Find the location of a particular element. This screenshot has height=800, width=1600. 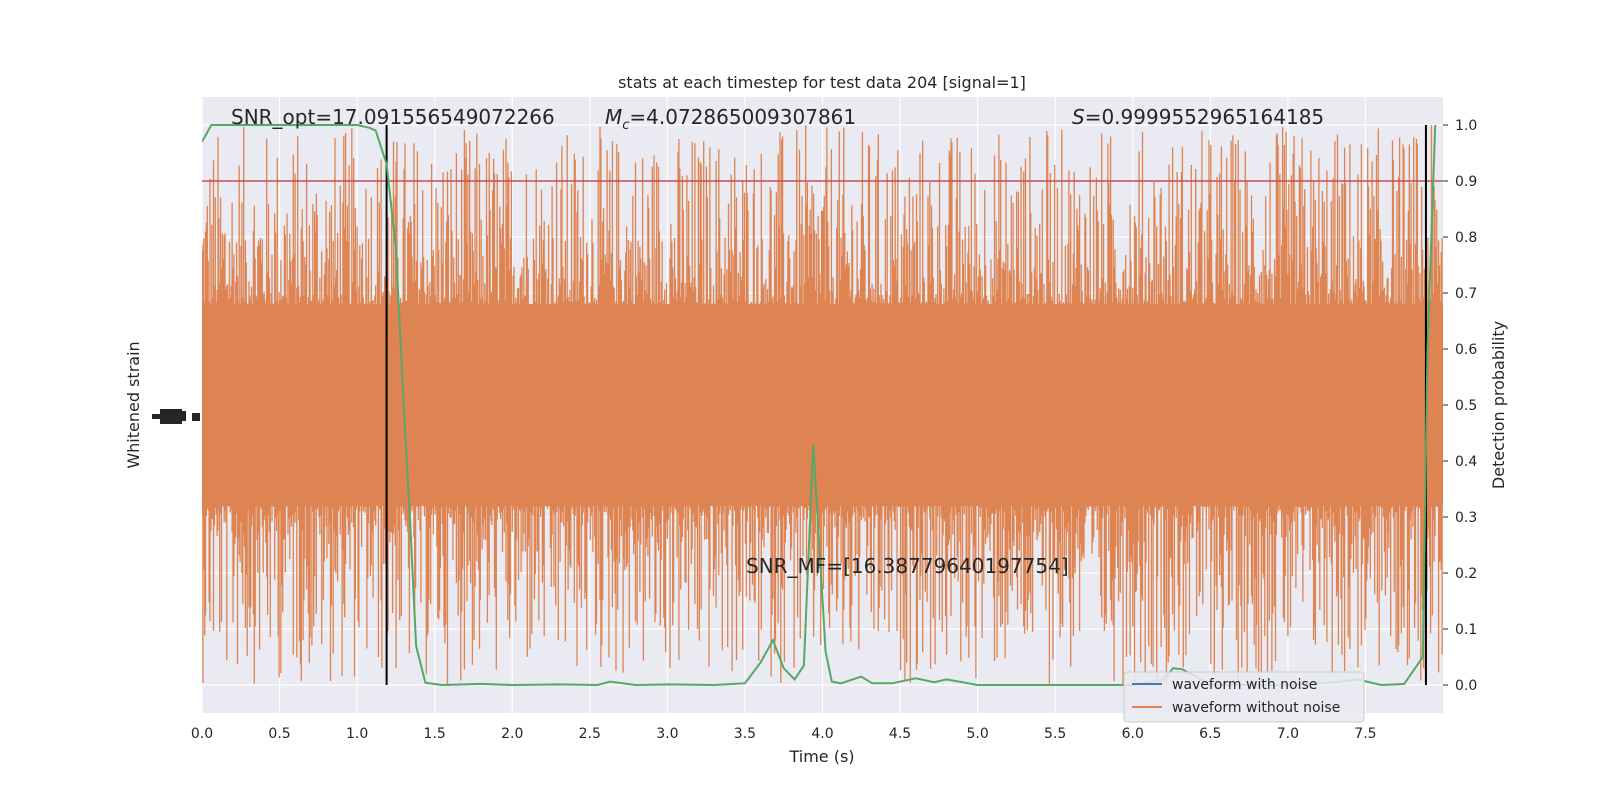

chirp-mass-value: =4.072865009307861 is located at coordinates (742, 117).